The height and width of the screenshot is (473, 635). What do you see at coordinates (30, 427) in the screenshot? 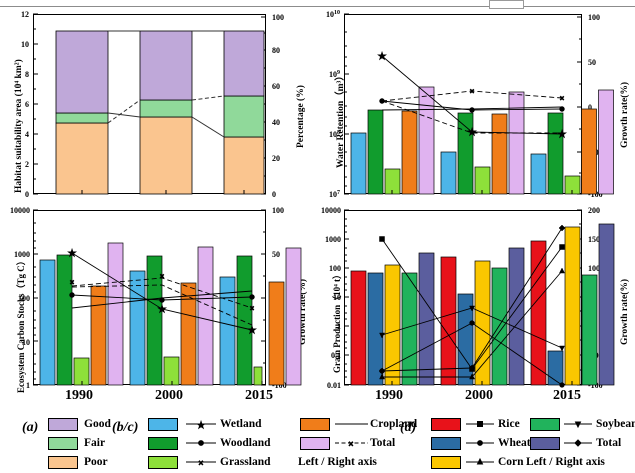
I see `legend-a-title: (a)` at bounding box center [30, 427].